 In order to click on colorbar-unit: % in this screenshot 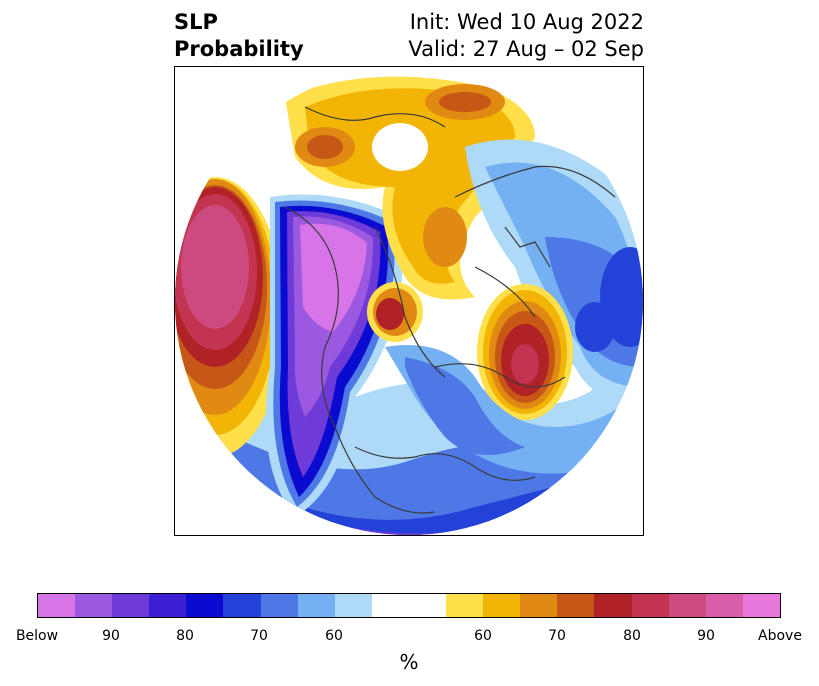, I will do `click(409, 662)`.